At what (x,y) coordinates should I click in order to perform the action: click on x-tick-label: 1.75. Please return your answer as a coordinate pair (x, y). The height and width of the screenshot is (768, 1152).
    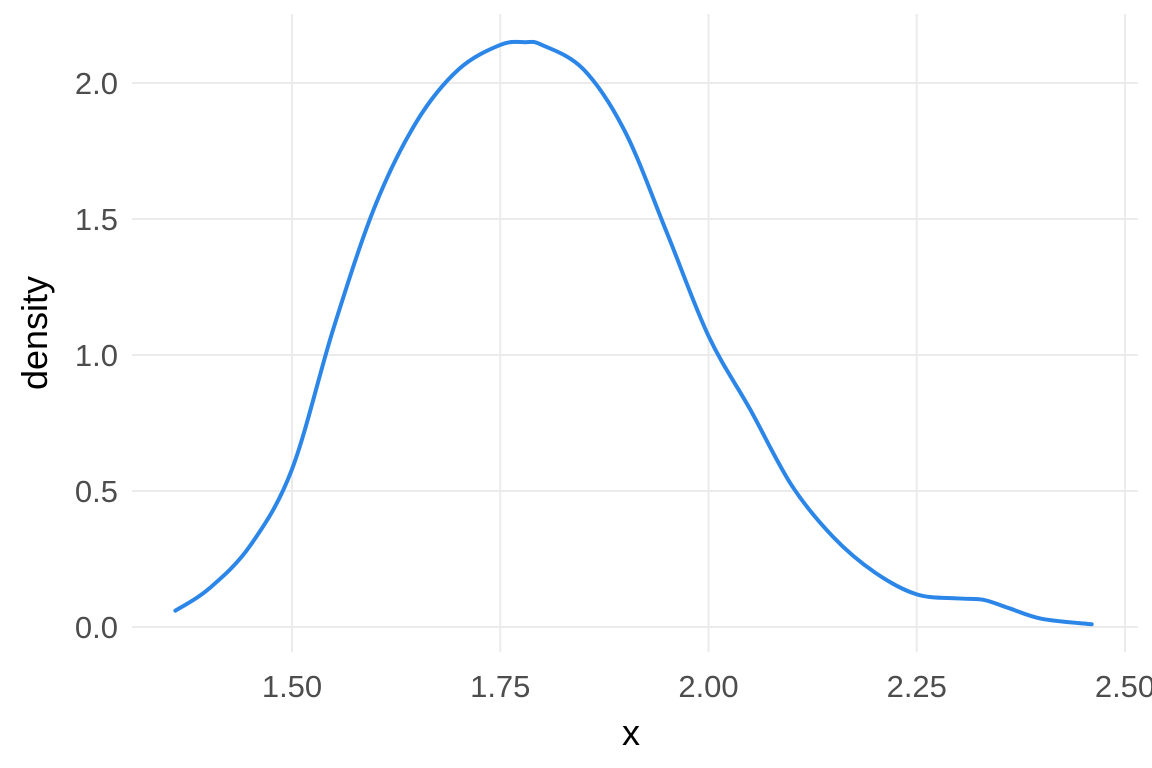
    Looking at the image, I should click on (500, 686).